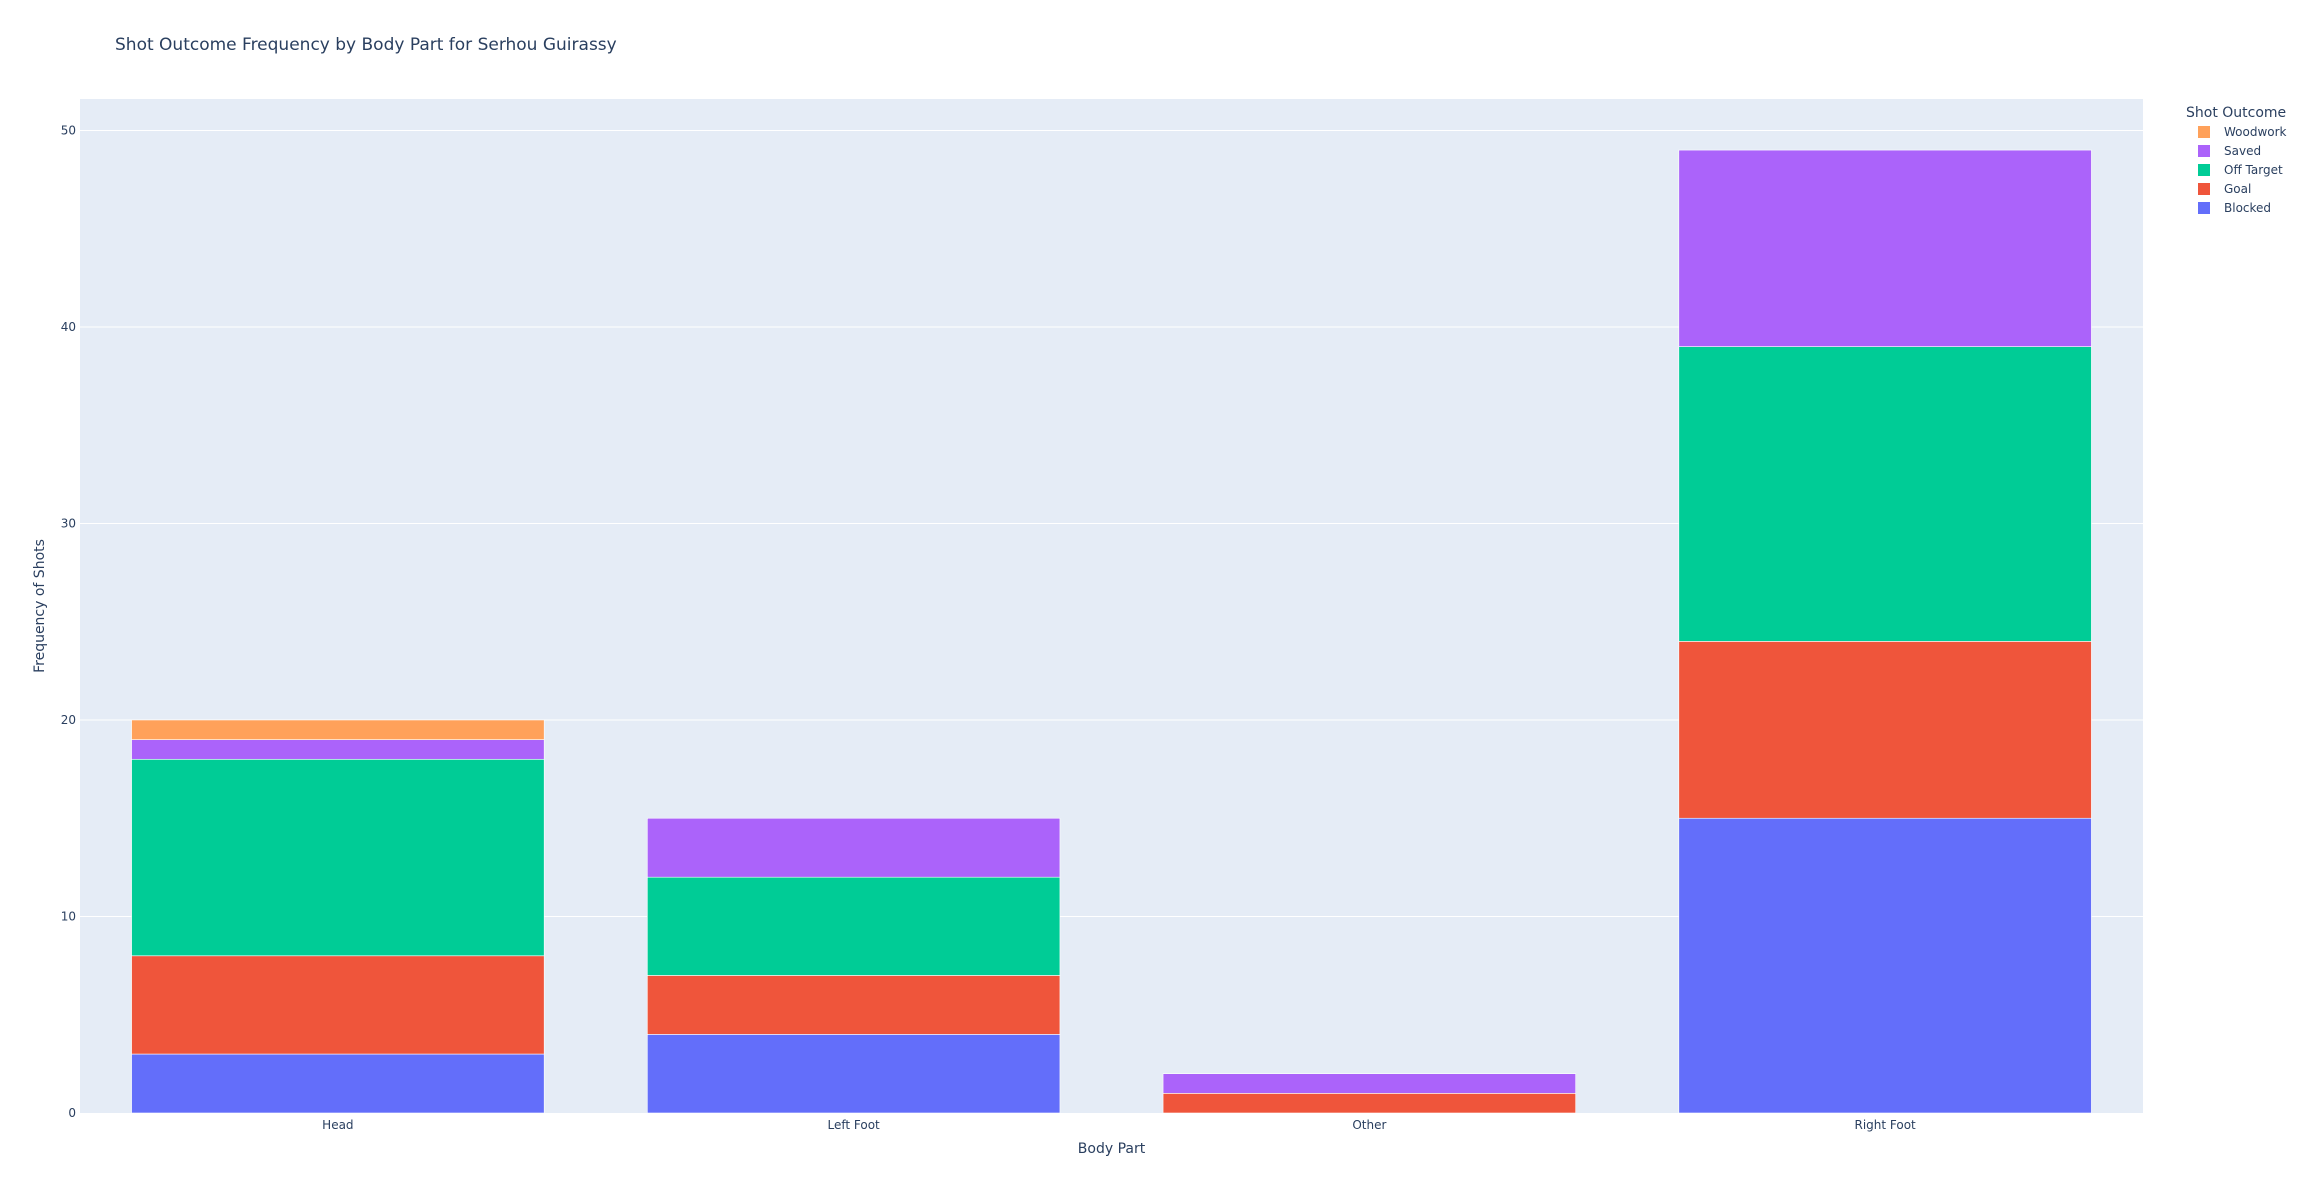  What do you see at coordinates (1119, 1125) in the screenshot?
I see `x-tick-labels: Head Left Foot Other Right Foot` at bounding box center [1119, 1125].